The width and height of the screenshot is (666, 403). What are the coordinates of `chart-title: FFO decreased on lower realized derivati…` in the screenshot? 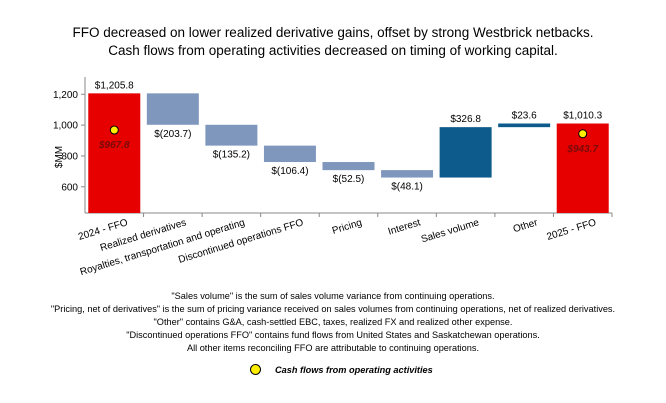 It's located at (333, 32).